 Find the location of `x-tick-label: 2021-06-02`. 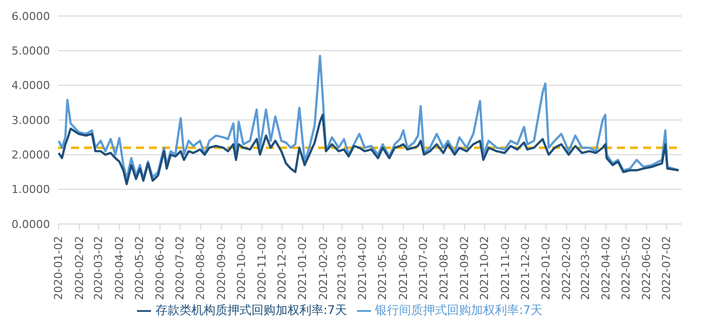

x-tick-label: 2021-06-02 is located at coordinates (403, 268).